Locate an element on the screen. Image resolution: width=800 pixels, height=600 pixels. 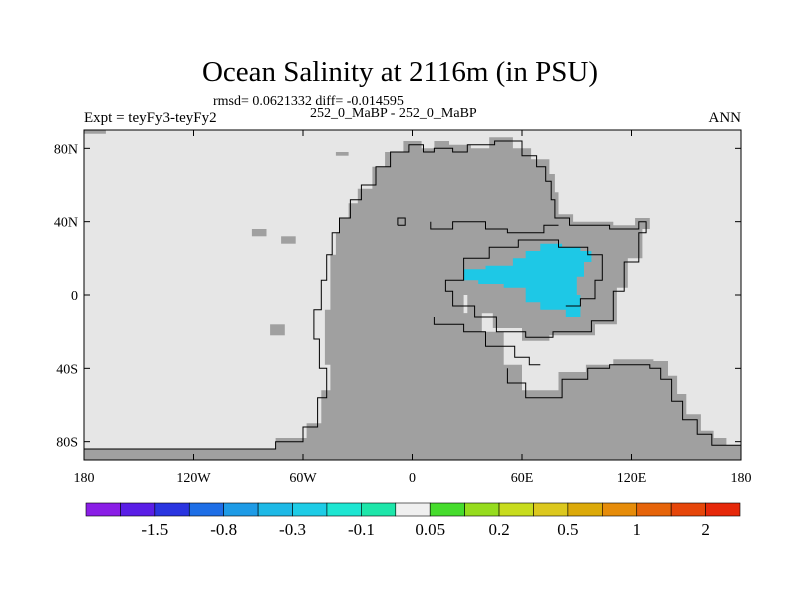
x-tick-label-0: 180 is located at coordinates (84, 478).